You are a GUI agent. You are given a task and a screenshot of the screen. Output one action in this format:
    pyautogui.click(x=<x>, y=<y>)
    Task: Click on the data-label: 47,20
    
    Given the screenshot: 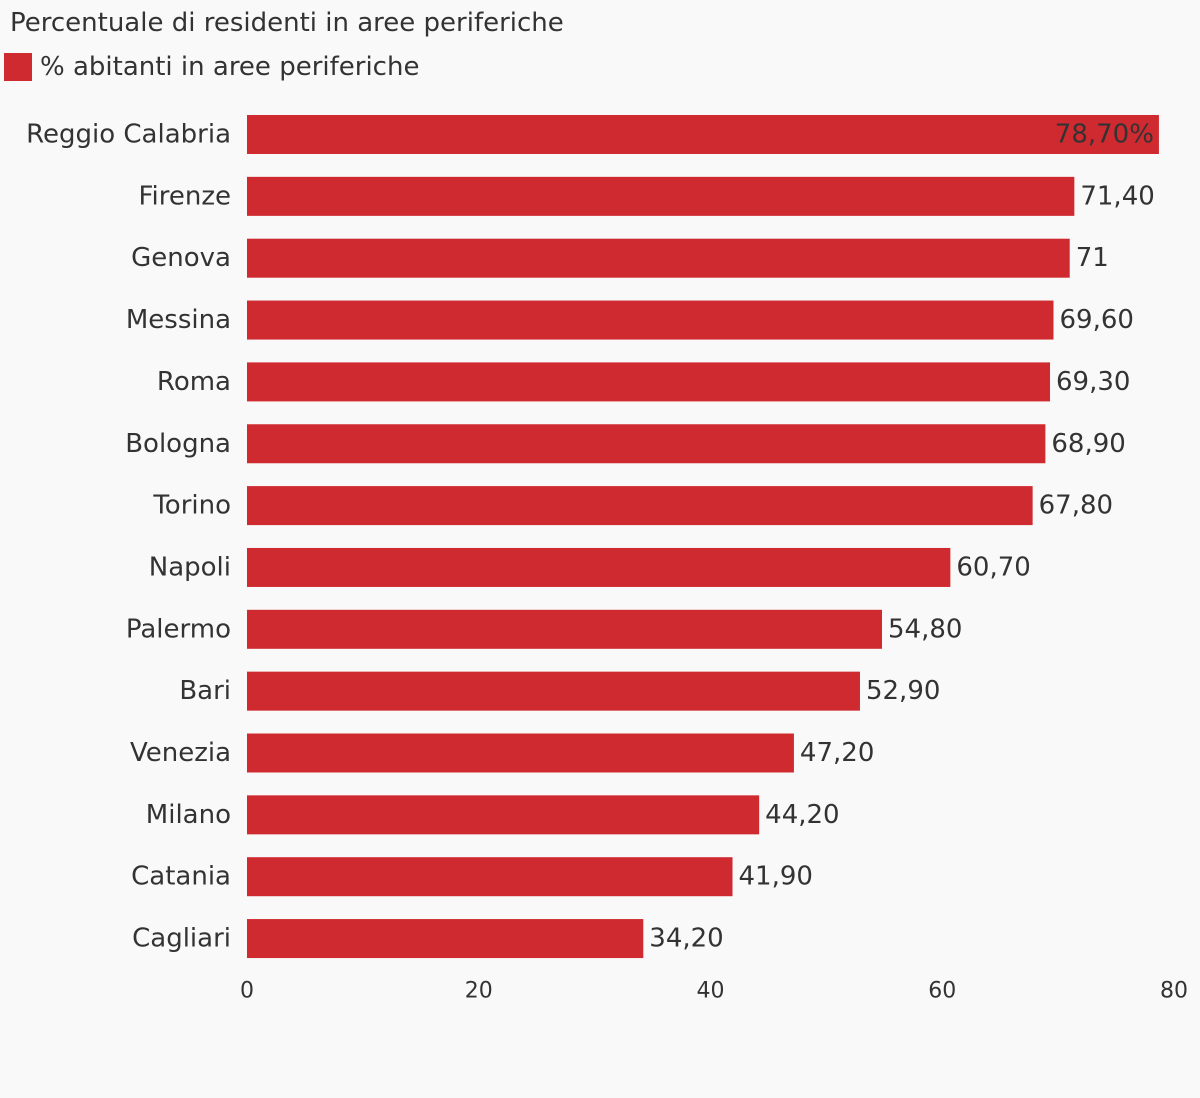 What is the action you would take?
    pyautogui.click(x=837, y=753)
    